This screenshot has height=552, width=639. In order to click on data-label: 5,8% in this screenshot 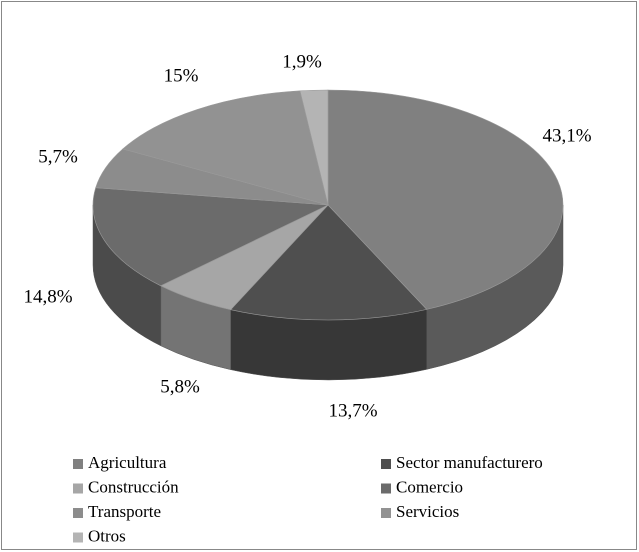, I will do `click(180, 386)`.